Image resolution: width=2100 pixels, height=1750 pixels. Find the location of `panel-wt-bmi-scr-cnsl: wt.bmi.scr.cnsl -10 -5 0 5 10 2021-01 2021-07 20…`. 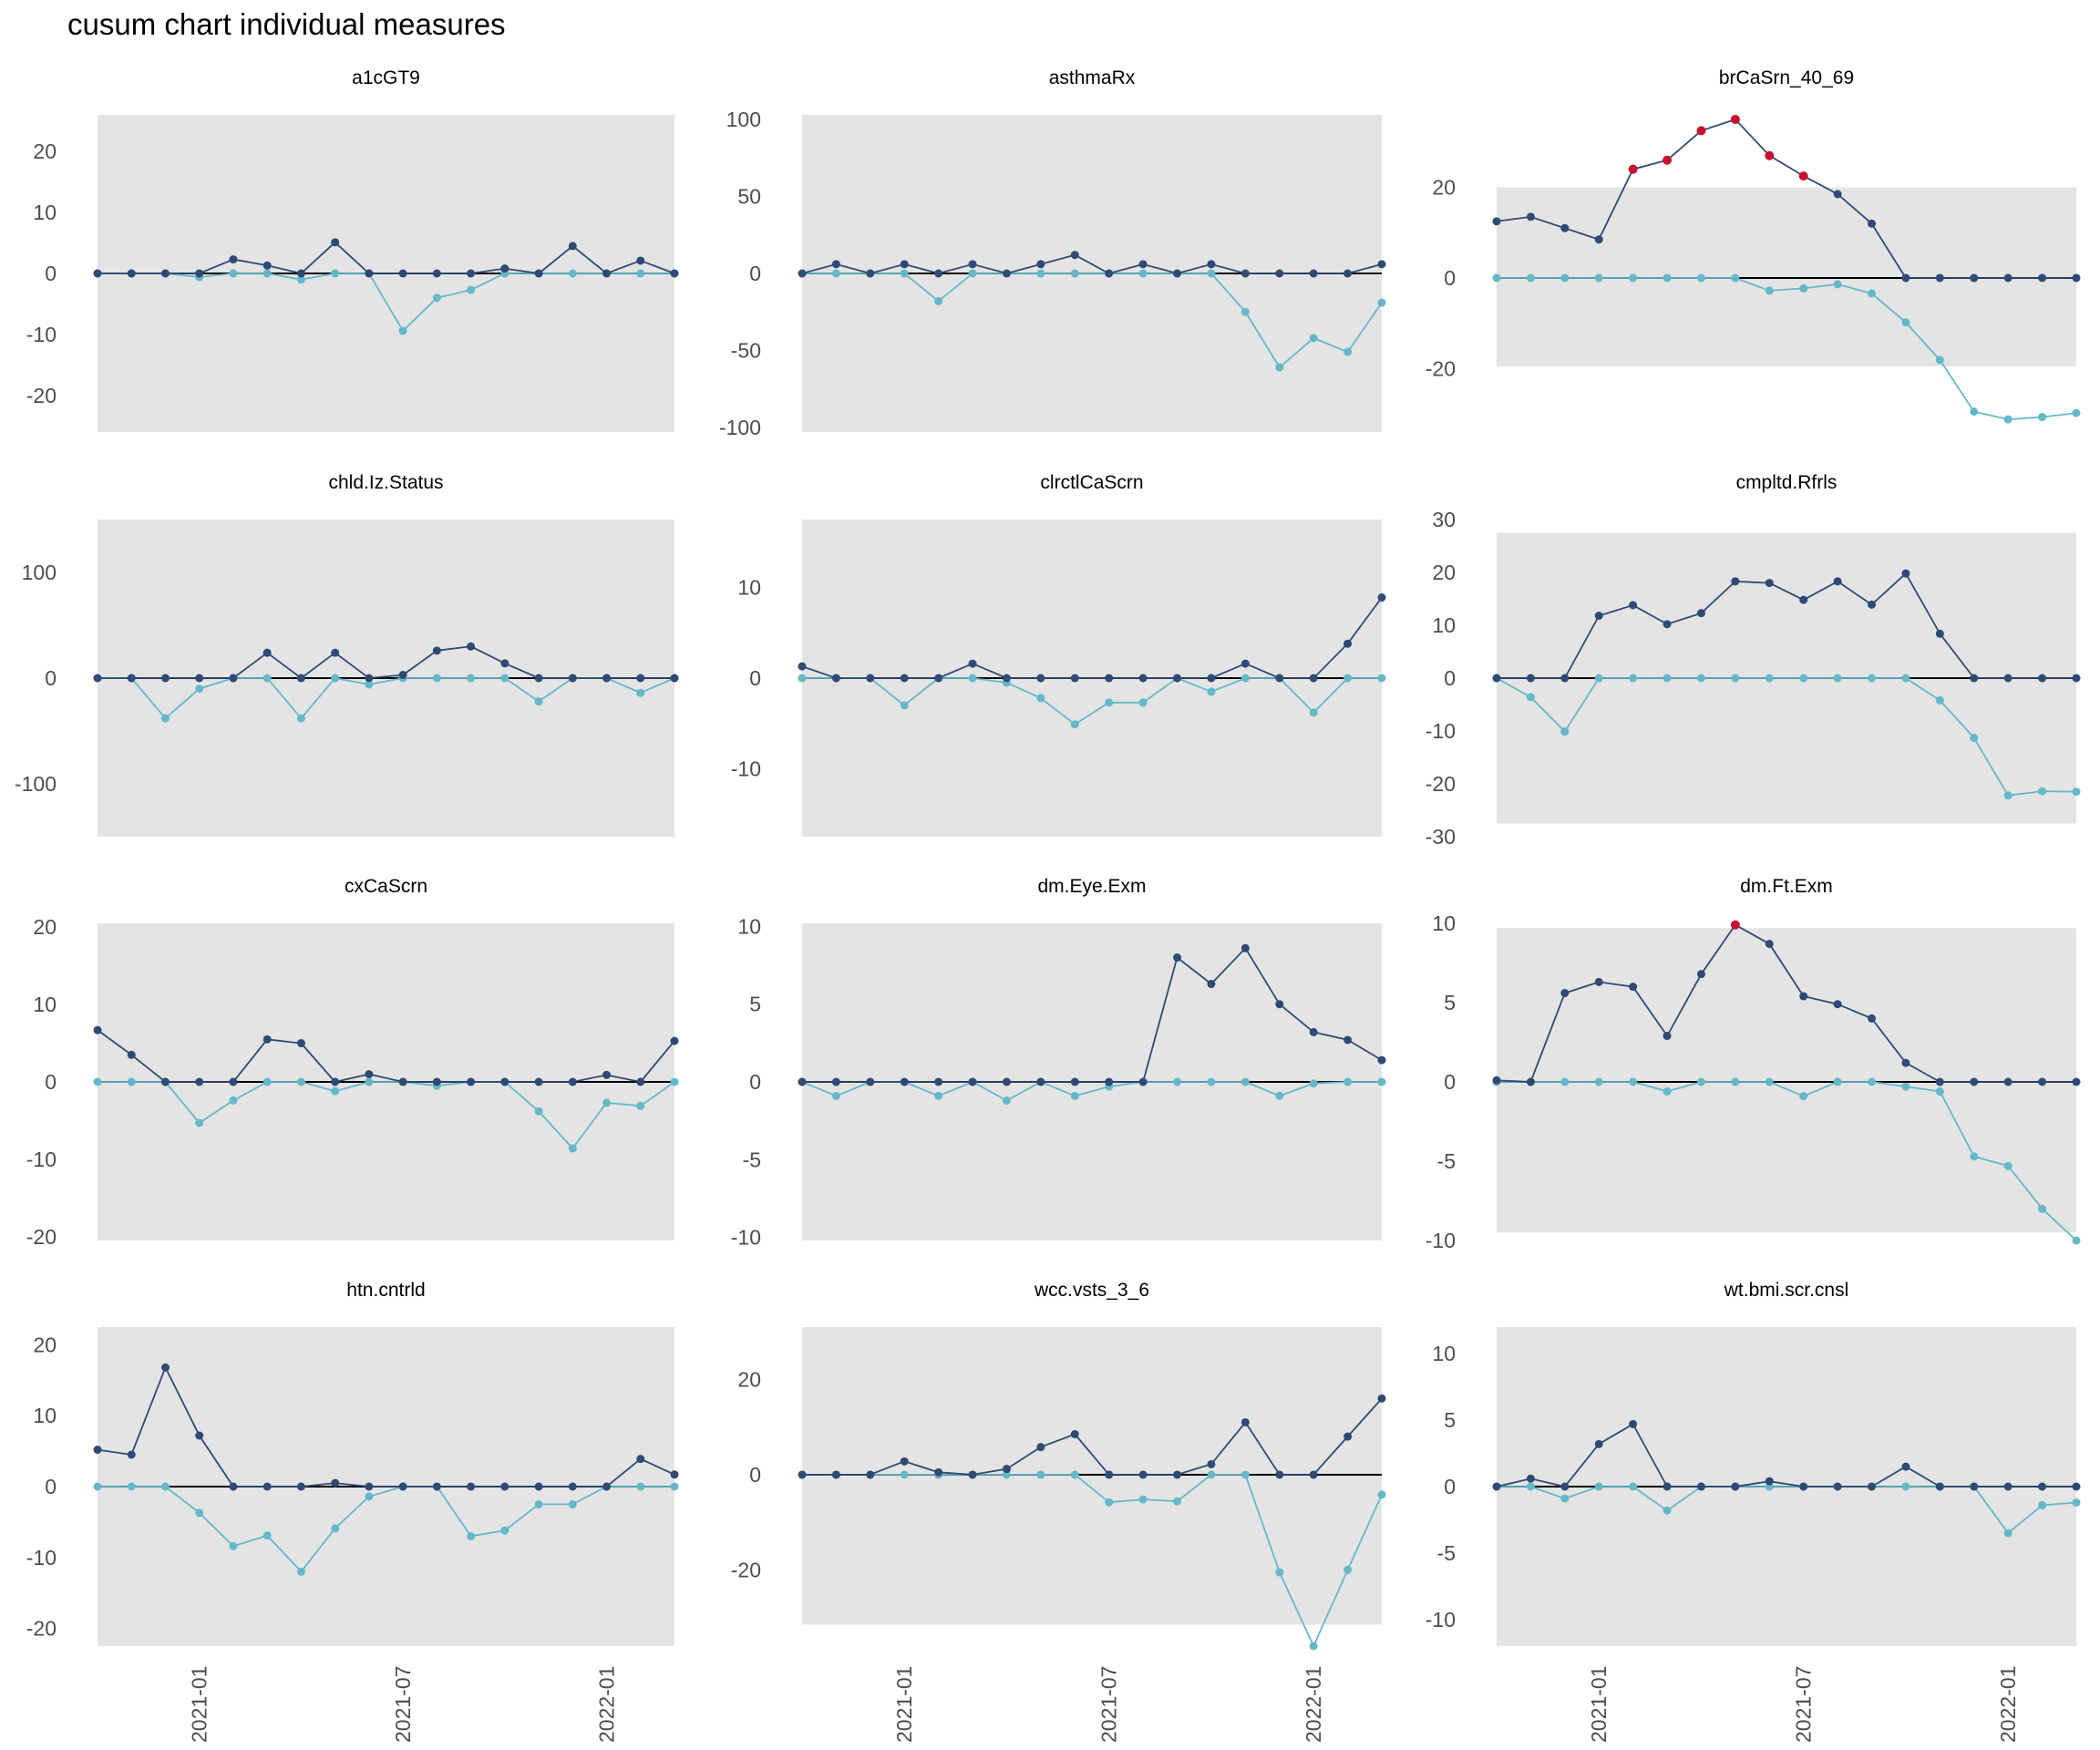

panel-wt-bmi-scr-cnsl: wt.bmi.scr.cnsl -10 -5 0 5 10 2021-01 2021-07 20… is located at coordinates (1754, 1512).